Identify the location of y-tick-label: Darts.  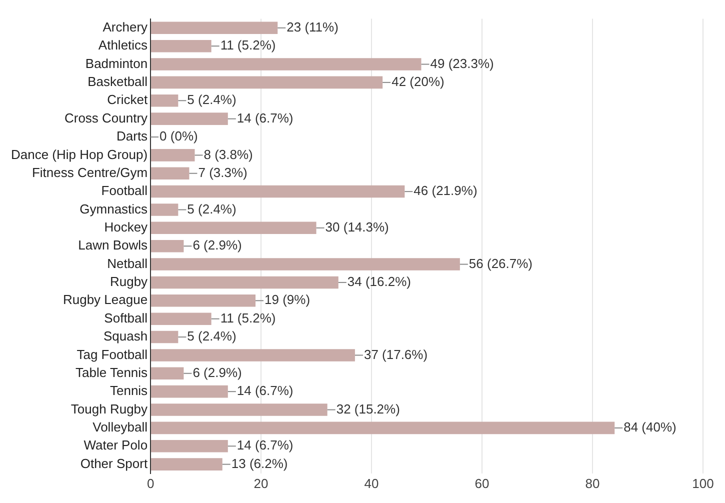
(132, 136).